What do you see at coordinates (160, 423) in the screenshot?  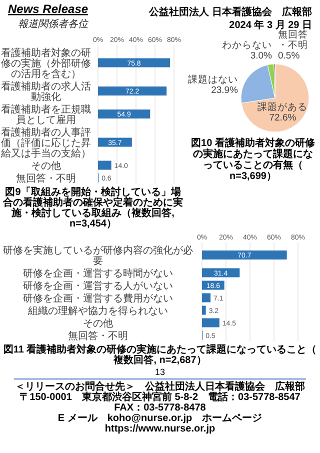 I see `text: E メール koho@nurse.or.jp ホームページ https://www.nurse.or.jp` at bounding box center [160, 423].